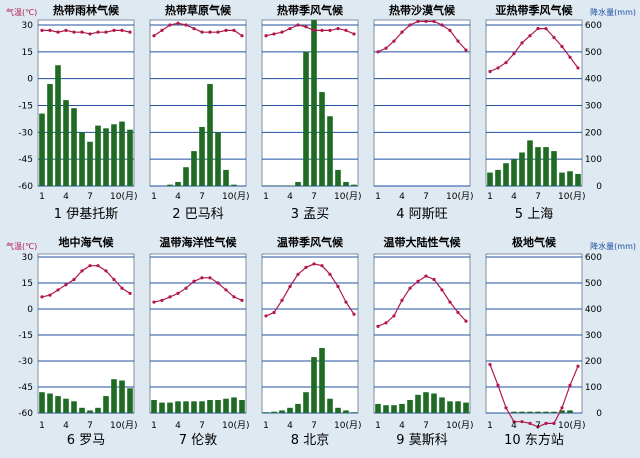 This screenshot has width=640, height=458. I want to click on chart-panel-10: 极地气候 1 4 7 10(月)10 东方站, so click(535, 341).